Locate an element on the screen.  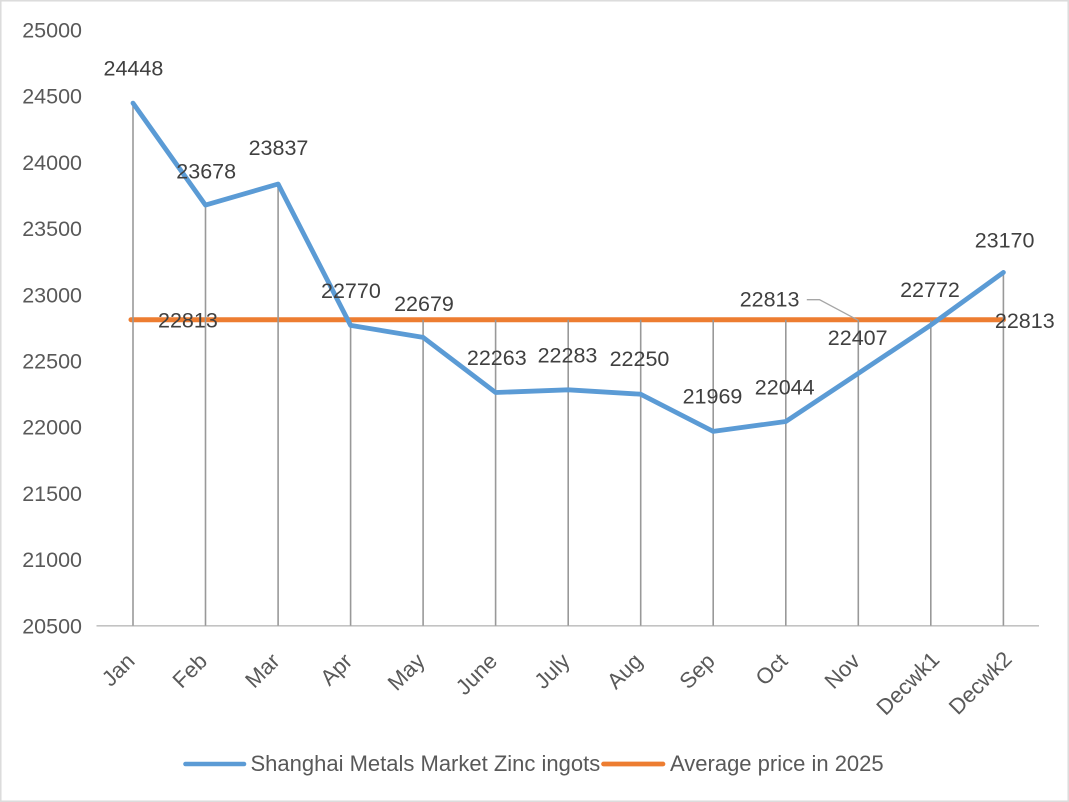
svg-text: 20500 is located at coordinates (52, 626).